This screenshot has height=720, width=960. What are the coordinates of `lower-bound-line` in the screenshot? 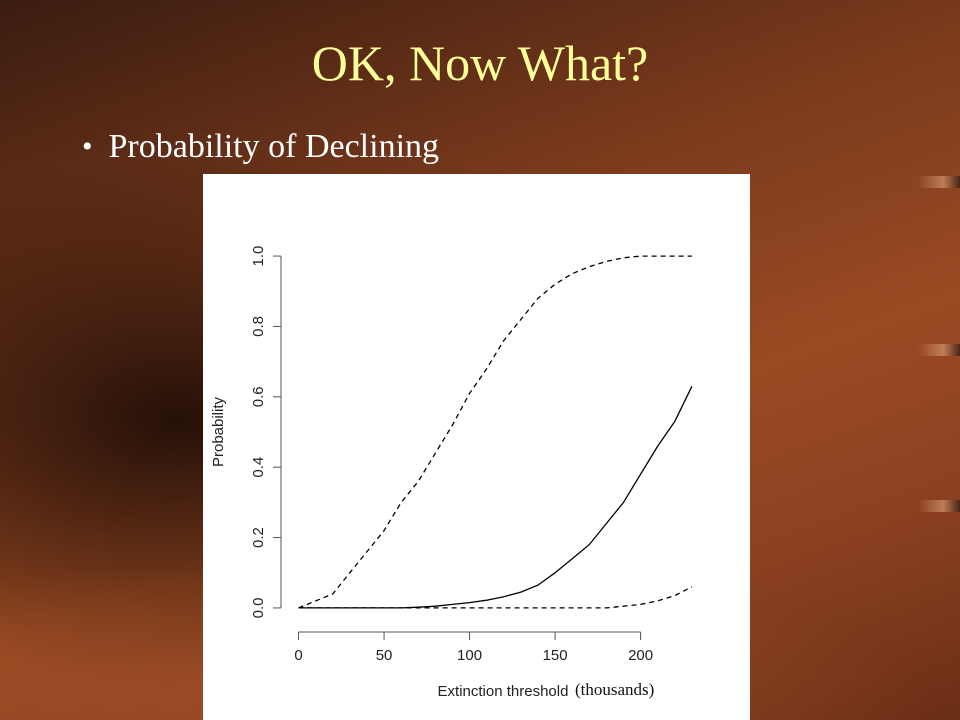 It's located at (495, 597).